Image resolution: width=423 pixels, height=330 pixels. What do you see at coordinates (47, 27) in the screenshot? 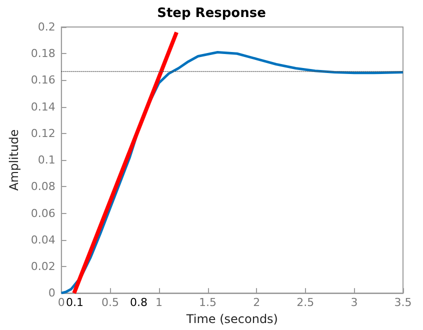
I see `y-tick-label: 0.2` at bounding box center [47, 27].